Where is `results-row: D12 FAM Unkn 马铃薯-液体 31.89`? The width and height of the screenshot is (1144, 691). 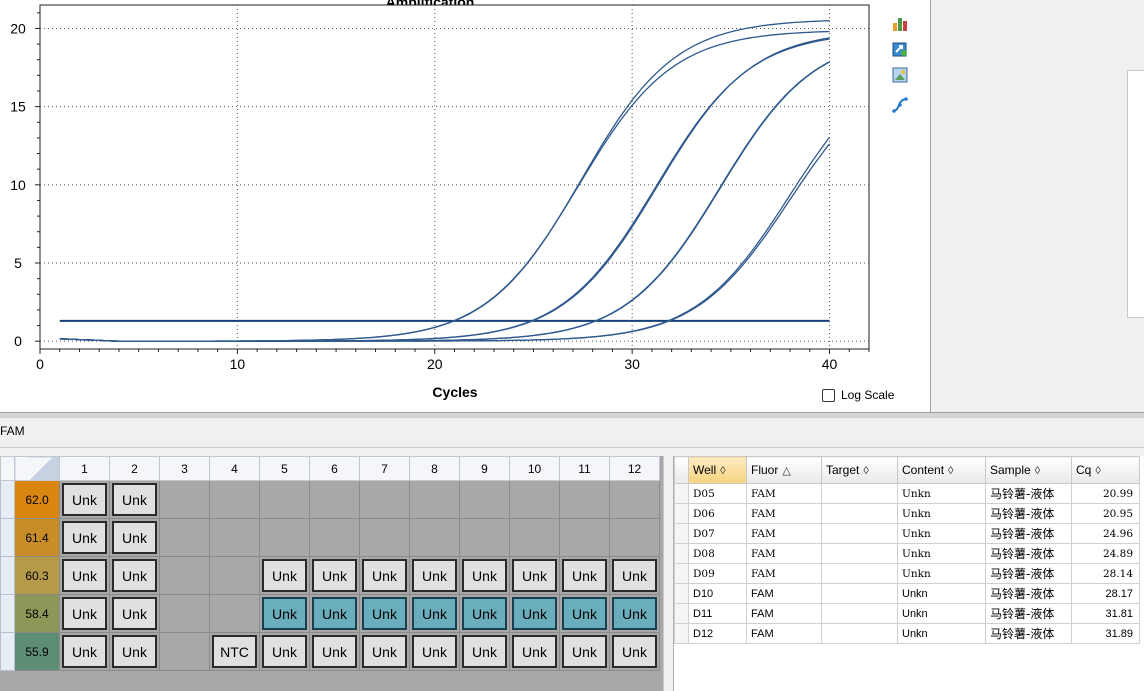
results-row: D12 FAM Unkn 马铃薯-液体 31.89 is located at coordinates (907, 633).